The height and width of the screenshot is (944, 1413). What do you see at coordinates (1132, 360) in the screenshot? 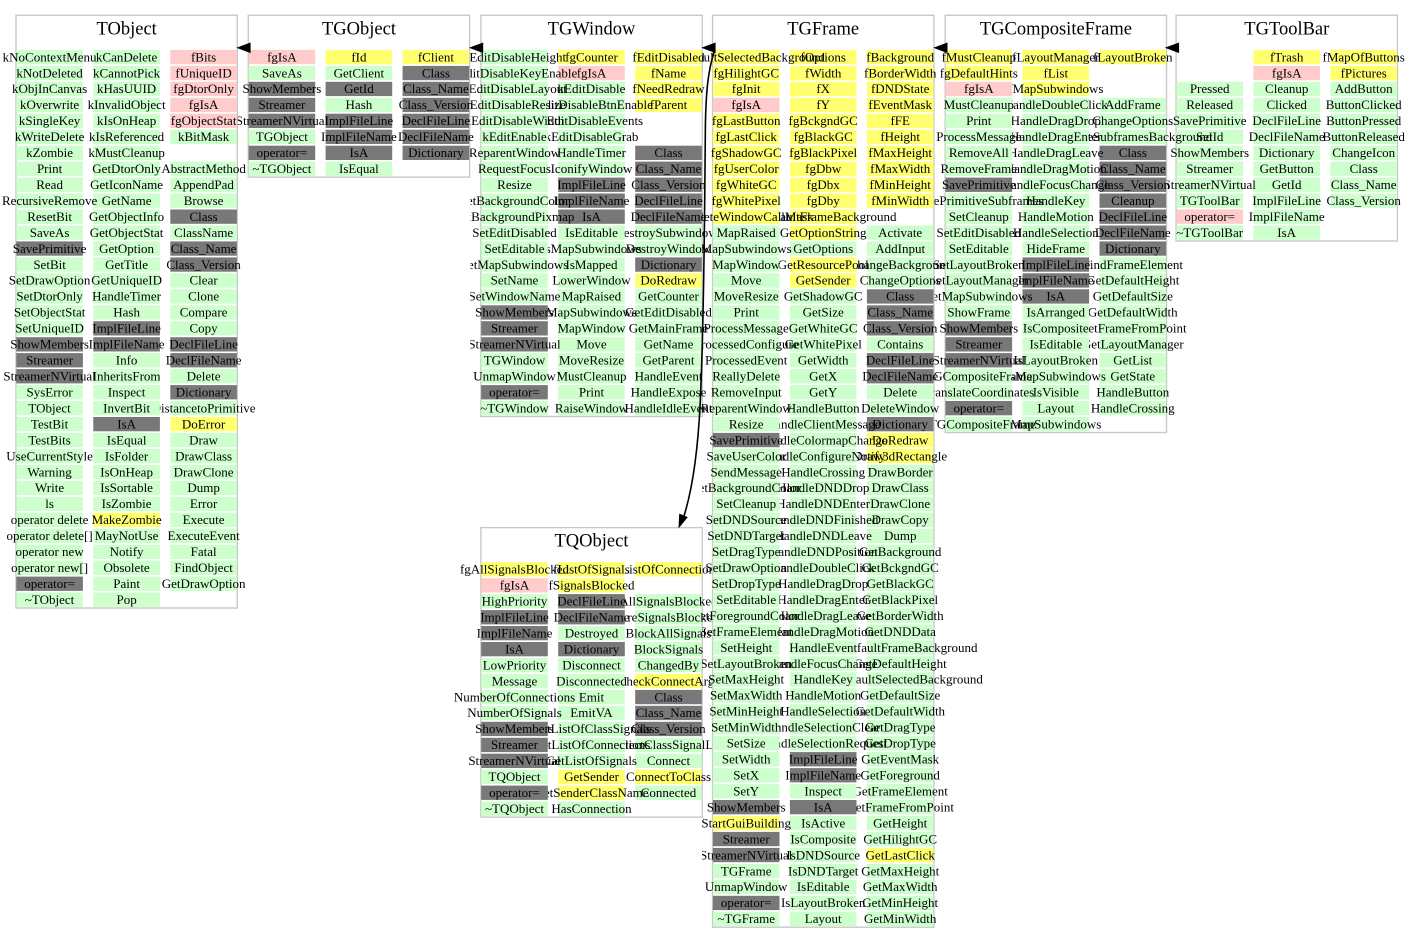
I see `svg-text: GetList` at bounding box center [1132, 360].